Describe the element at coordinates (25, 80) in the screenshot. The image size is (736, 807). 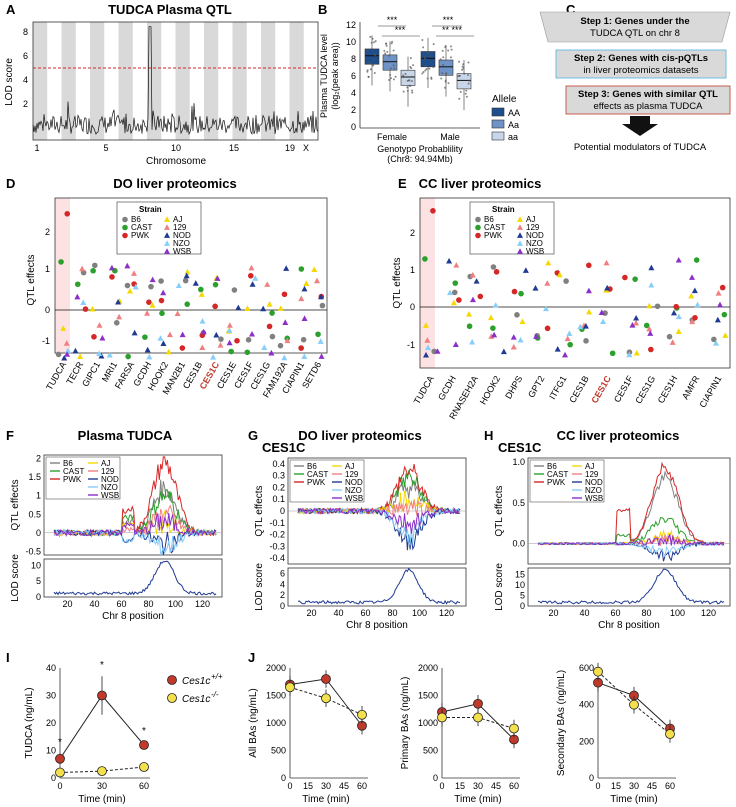
I see `a-ytick-4: 4` at that location.